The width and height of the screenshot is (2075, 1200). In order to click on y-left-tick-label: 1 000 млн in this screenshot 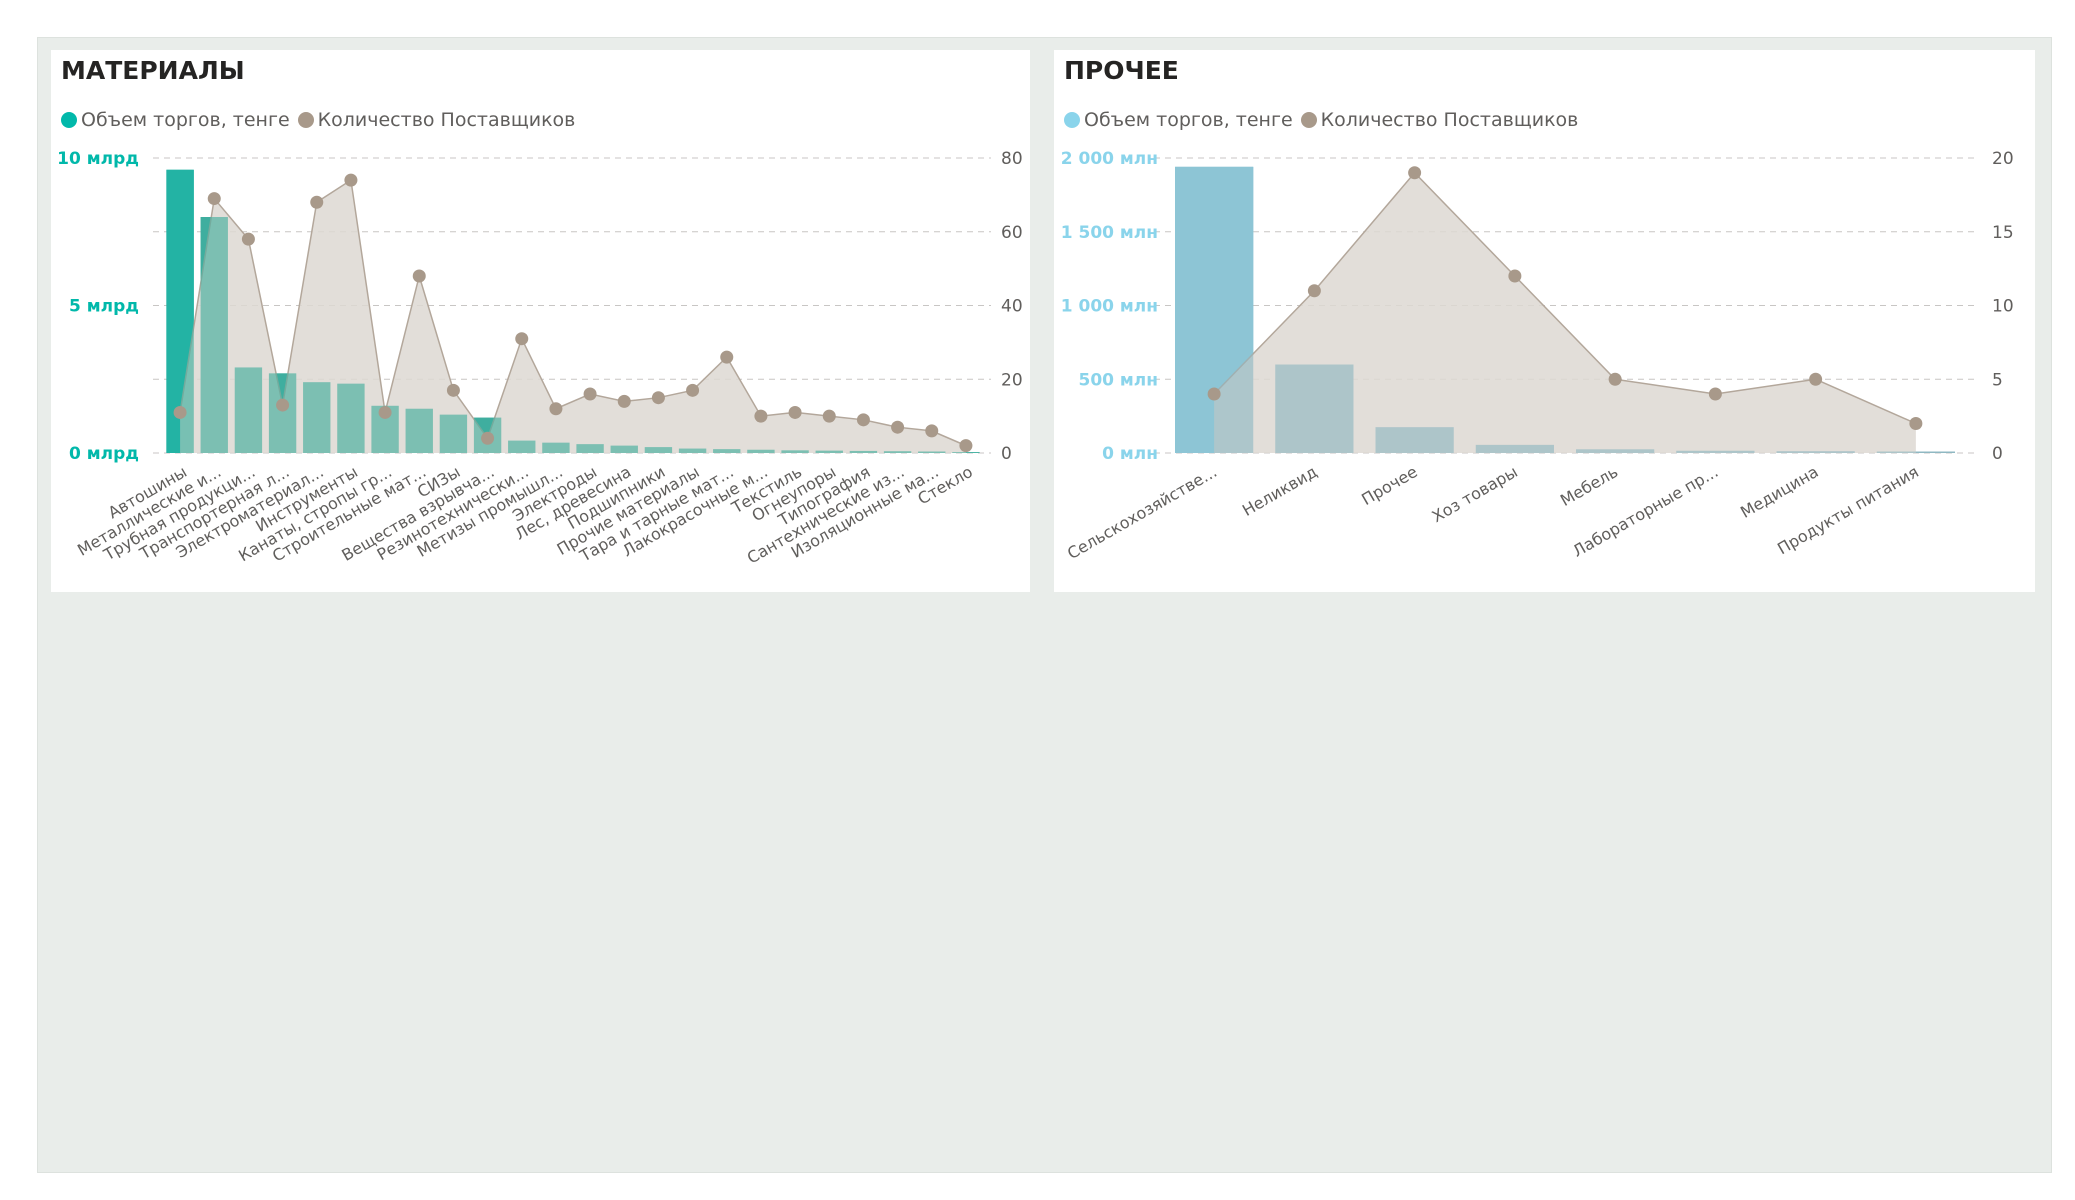, I will do `click(1109, 307)`.